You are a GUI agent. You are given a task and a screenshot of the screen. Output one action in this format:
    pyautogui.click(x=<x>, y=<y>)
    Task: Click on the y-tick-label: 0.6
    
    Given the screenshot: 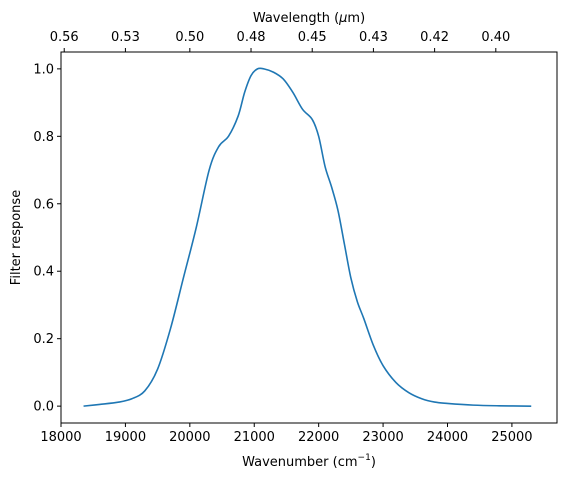 What is the action you would take?
    pyautogui.click(x=43, y=204)
    